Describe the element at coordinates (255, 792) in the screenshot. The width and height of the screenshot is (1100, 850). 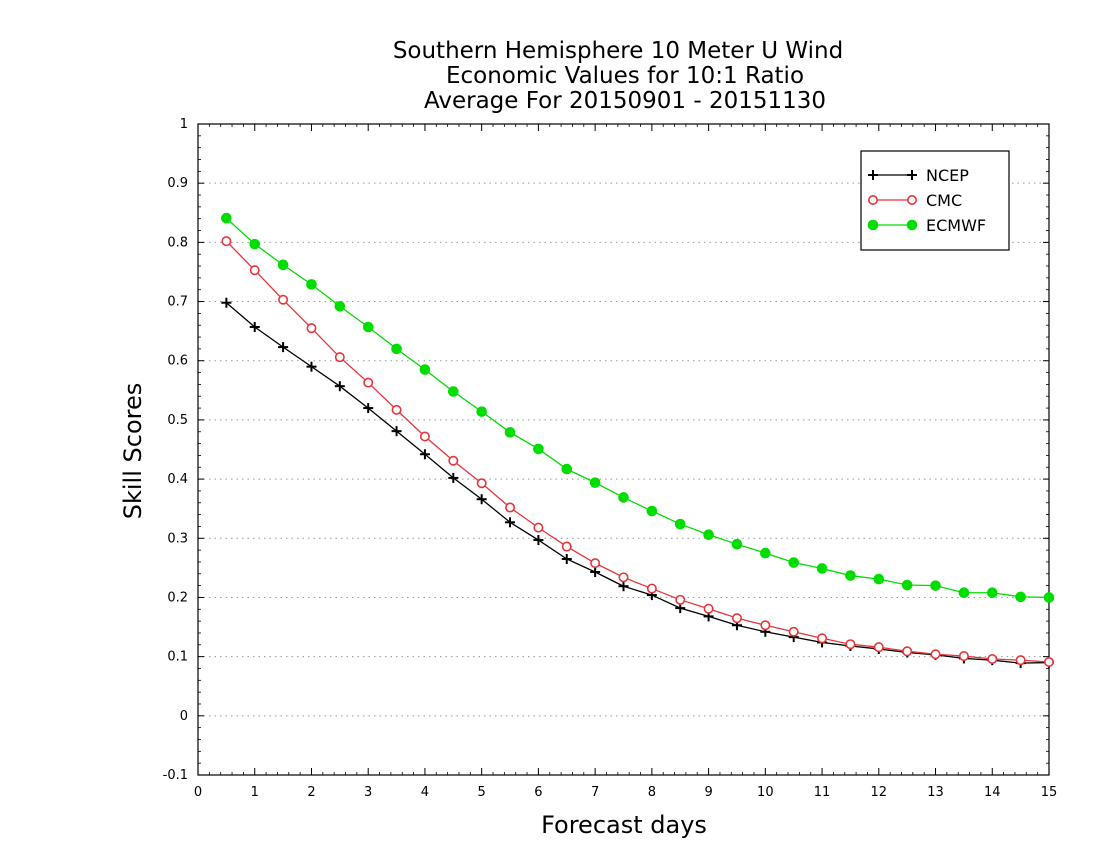
I see `x-tick-label: 1` at that location.